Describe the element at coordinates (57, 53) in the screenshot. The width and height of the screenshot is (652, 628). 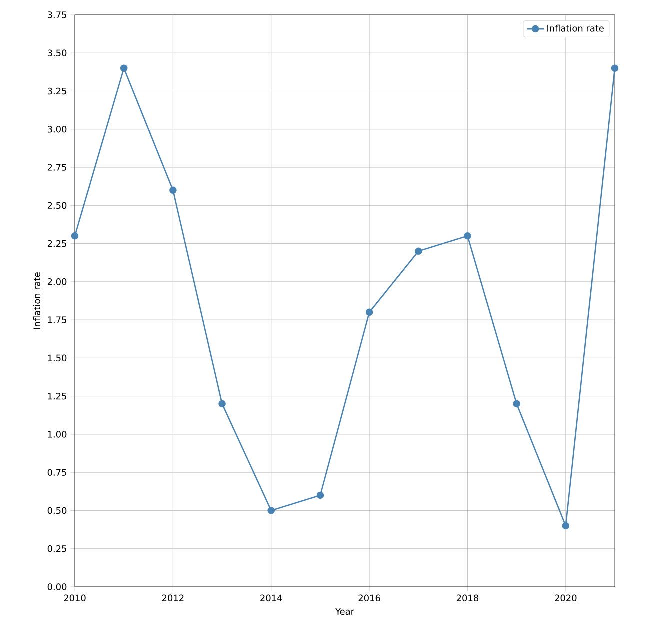
I see `y-tick-label: 3.50` at that location.